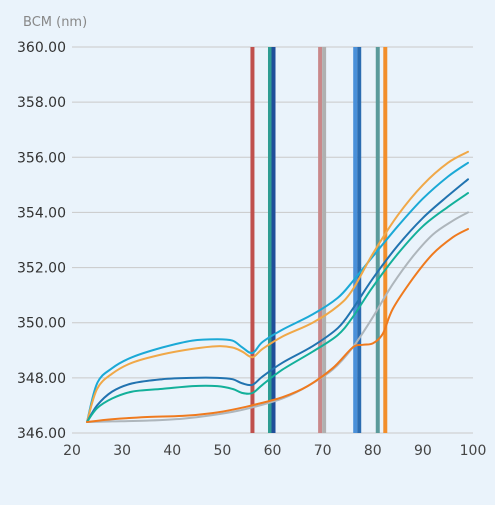  I want to click on x-tick-label: 60, so click(273, 451).